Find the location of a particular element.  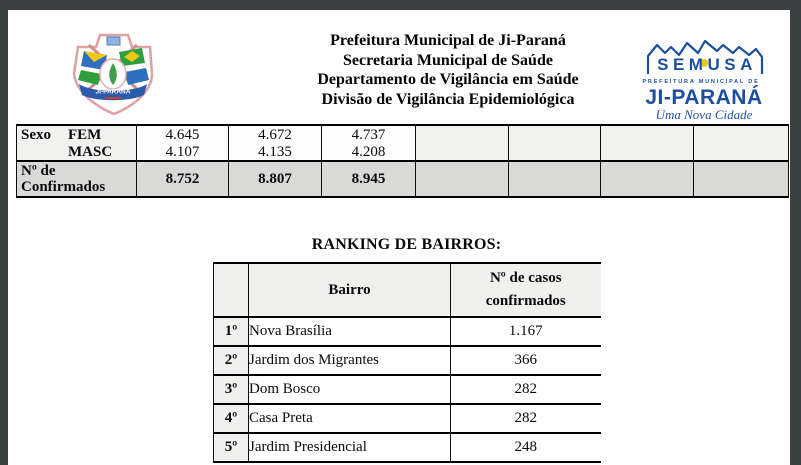

casos-cell: 248 is located at coordinates (525, 447).